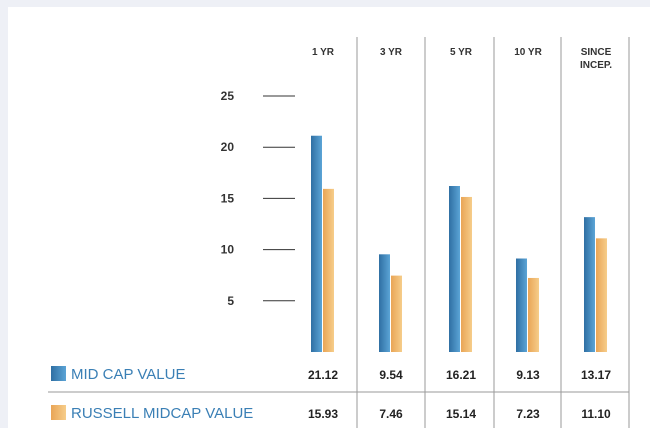 The height and width of the screenshot is (428, 650). I want to click on y-tick-label: 15, so click(228, 198).